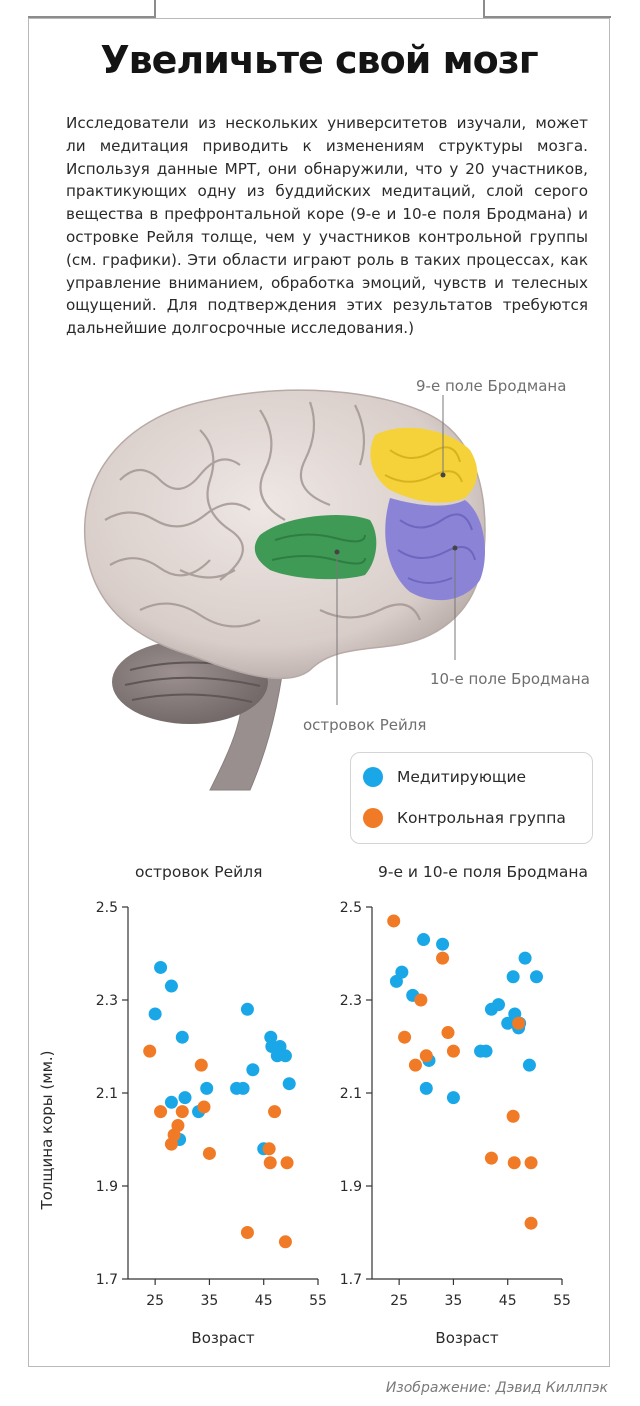 The image size is (640, 1406). Describe the element at coordinates (373, 777) in the screenshot. I see `meditators-dot-icon` at that location.